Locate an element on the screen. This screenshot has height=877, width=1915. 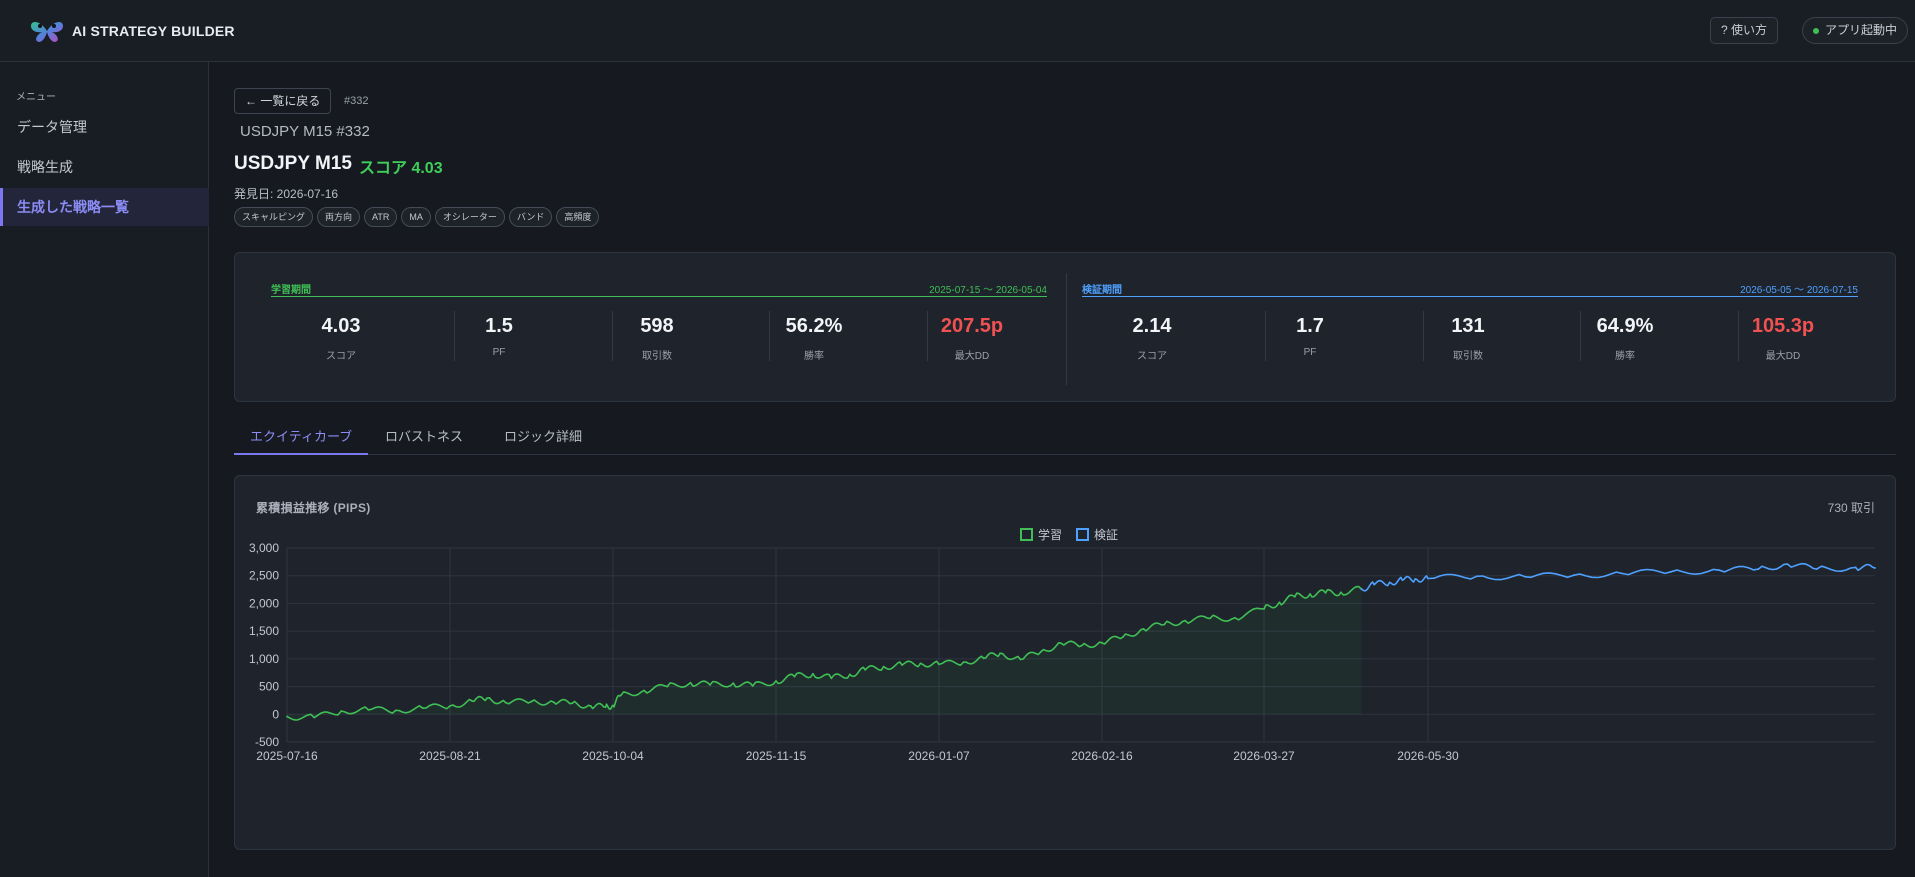
y-tick-label: -500 is located at coordinates (267, 742).